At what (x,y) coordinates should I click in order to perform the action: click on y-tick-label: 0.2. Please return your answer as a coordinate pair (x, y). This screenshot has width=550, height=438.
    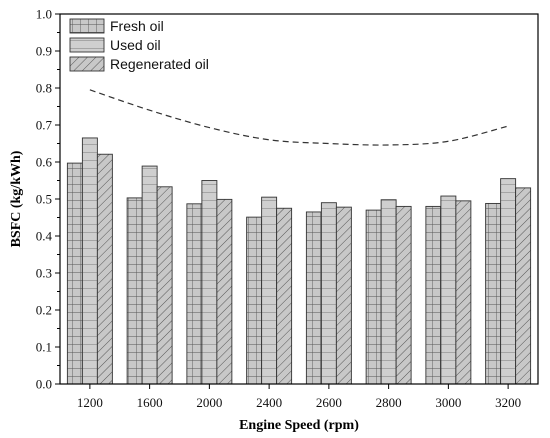
    Looking at the image, I should click on (44, 310).